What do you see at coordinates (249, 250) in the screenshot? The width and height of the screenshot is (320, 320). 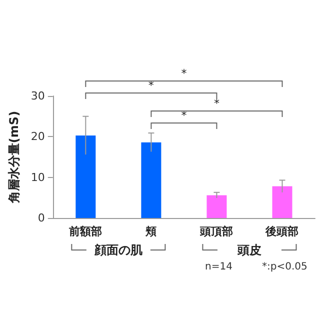 I see `text: 頭皮` at bounding box center [249, 250].